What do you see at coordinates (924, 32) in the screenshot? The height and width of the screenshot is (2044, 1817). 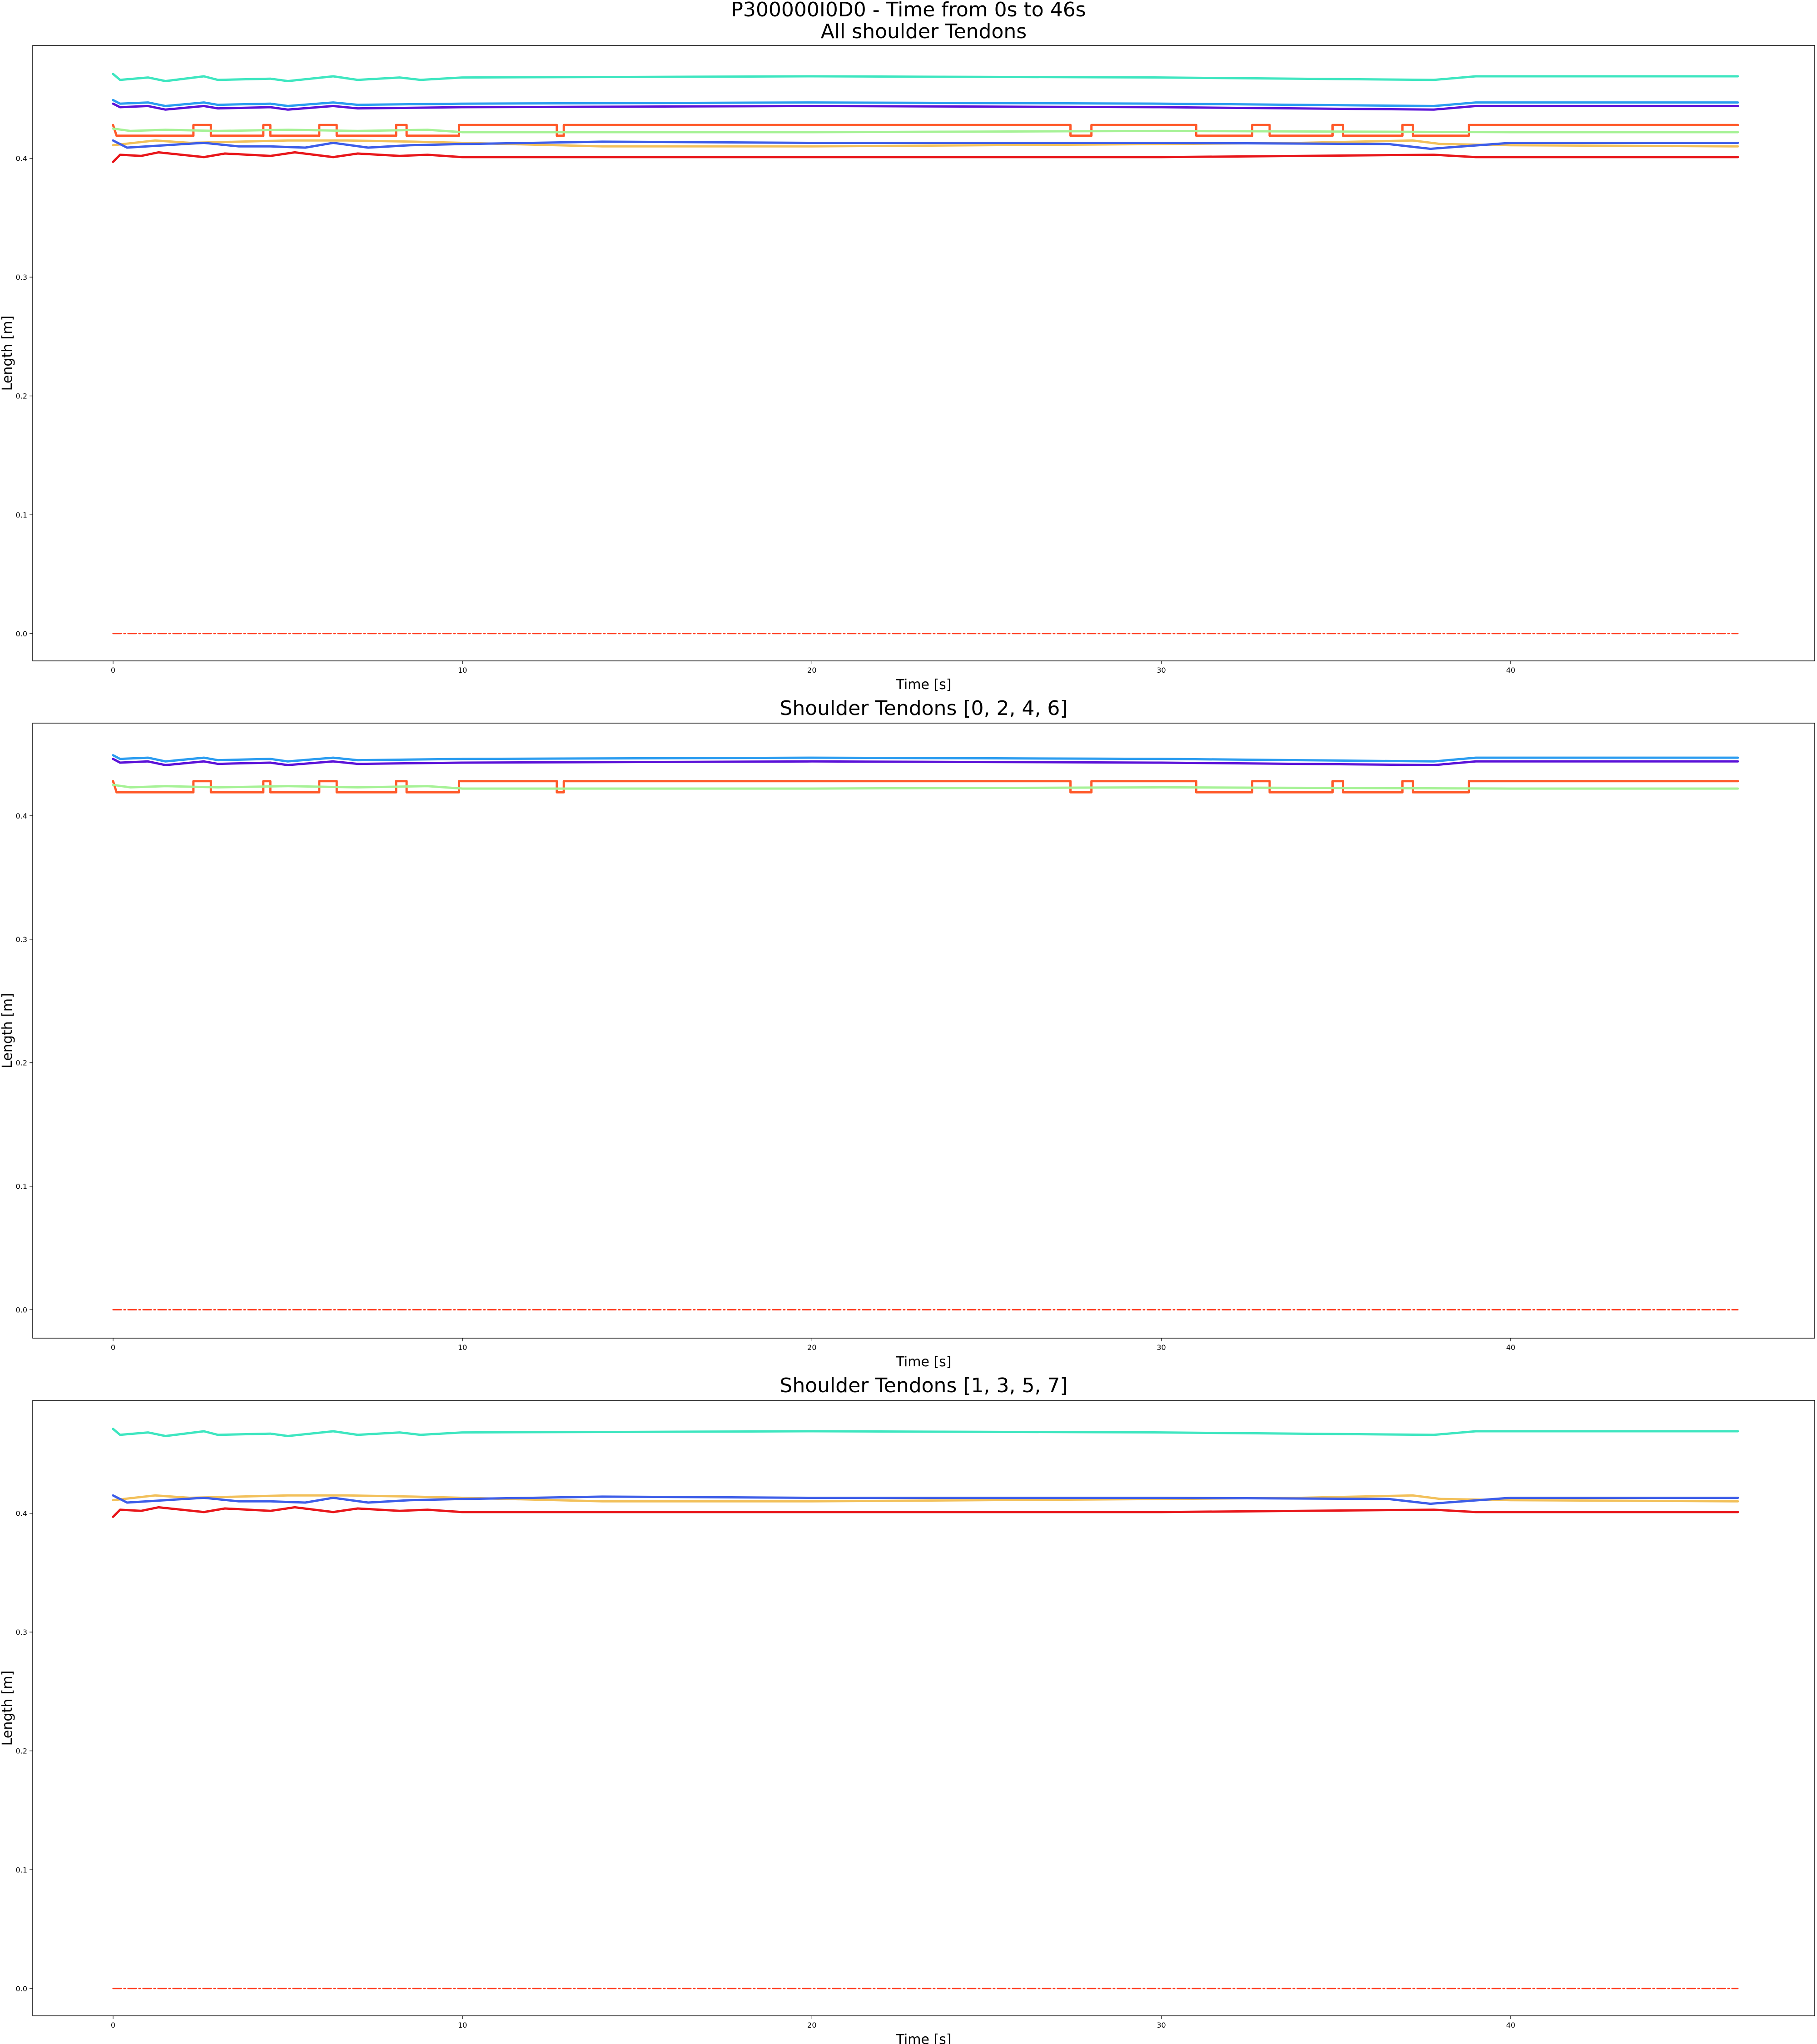 I see `subplot-title: All shoulder Tendons` at bounding box center [924, 32].